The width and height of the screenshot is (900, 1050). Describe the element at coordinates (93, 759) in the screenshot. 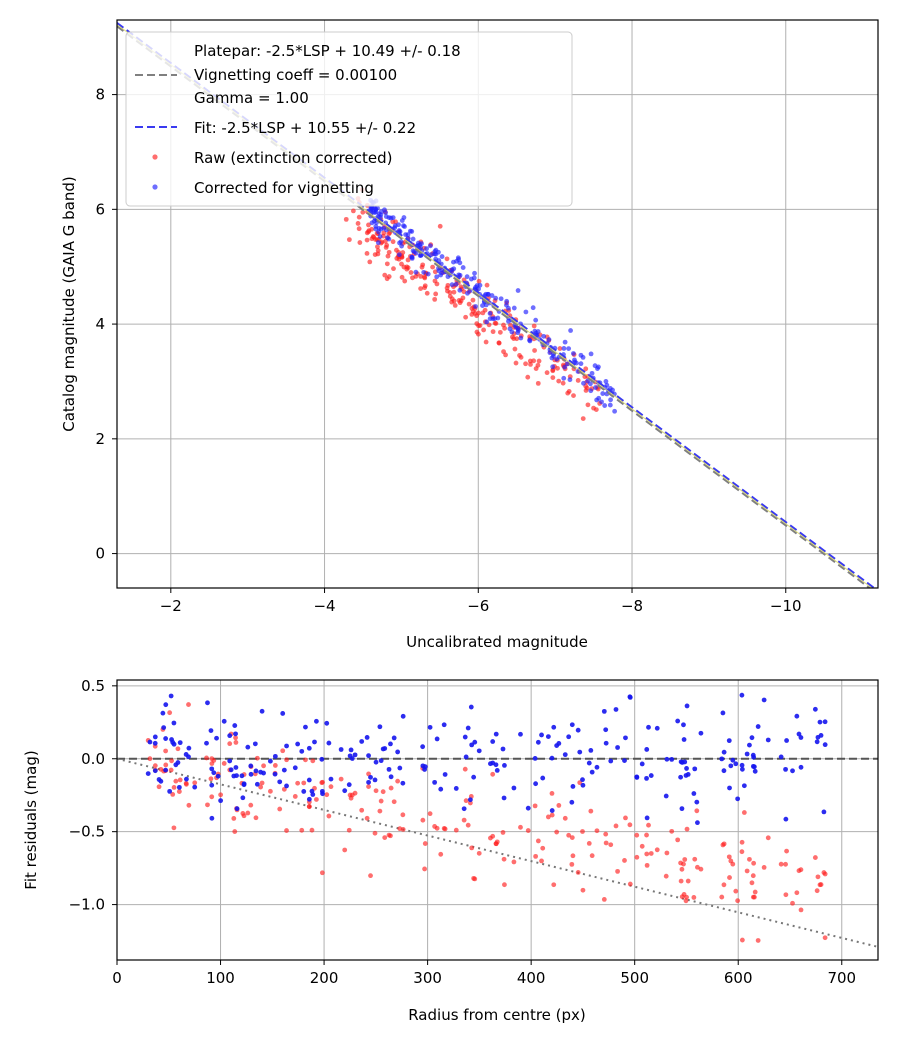

I see `residuals-y-tick-label: 0.0` at that location.